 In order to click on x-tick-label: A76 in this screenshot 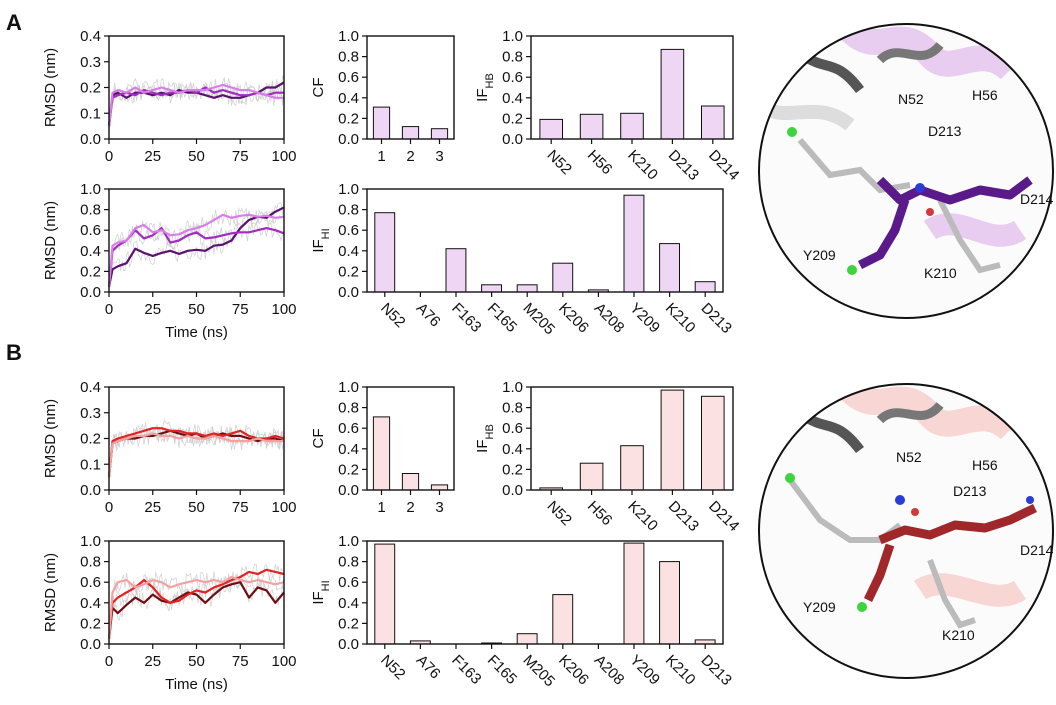, I will do `click(428, 315)`.